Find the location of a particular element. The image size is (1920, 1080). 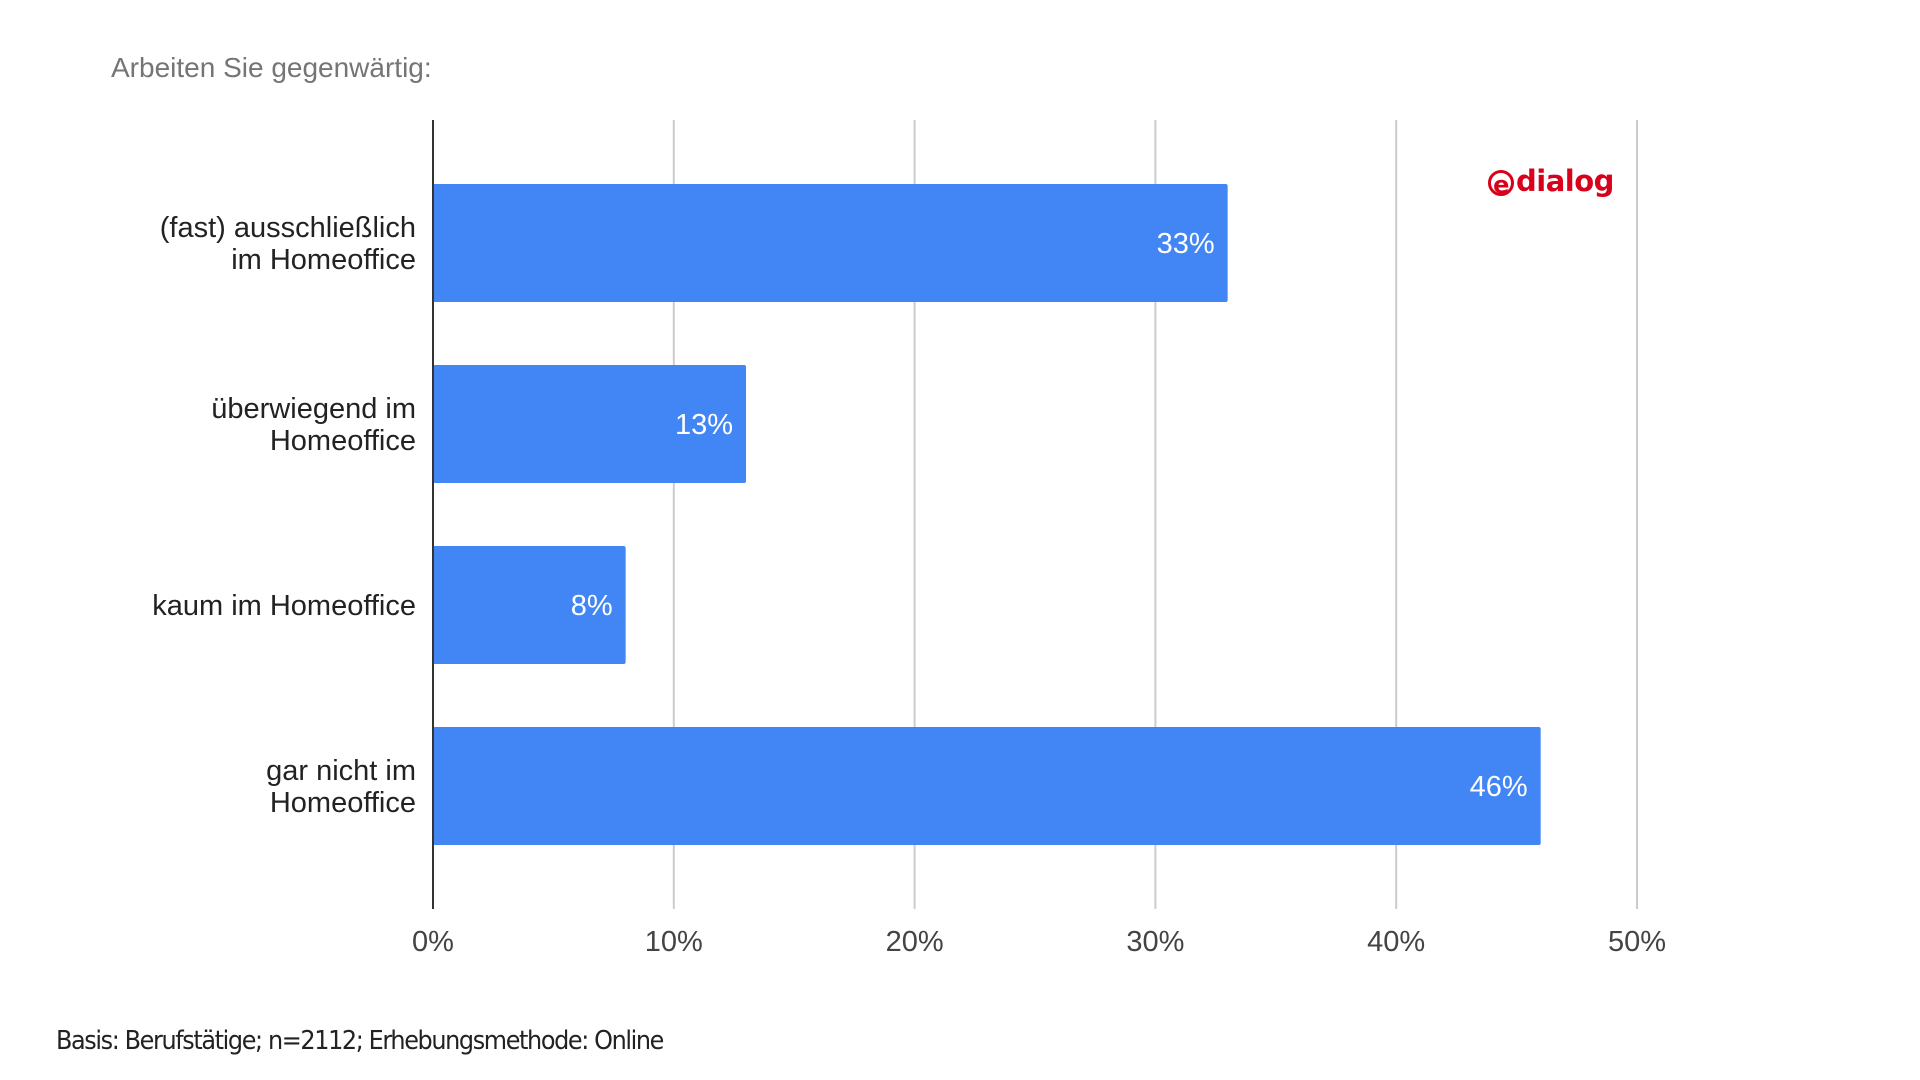

x-tick-label: 40% is located at coordinates (1396, 942).